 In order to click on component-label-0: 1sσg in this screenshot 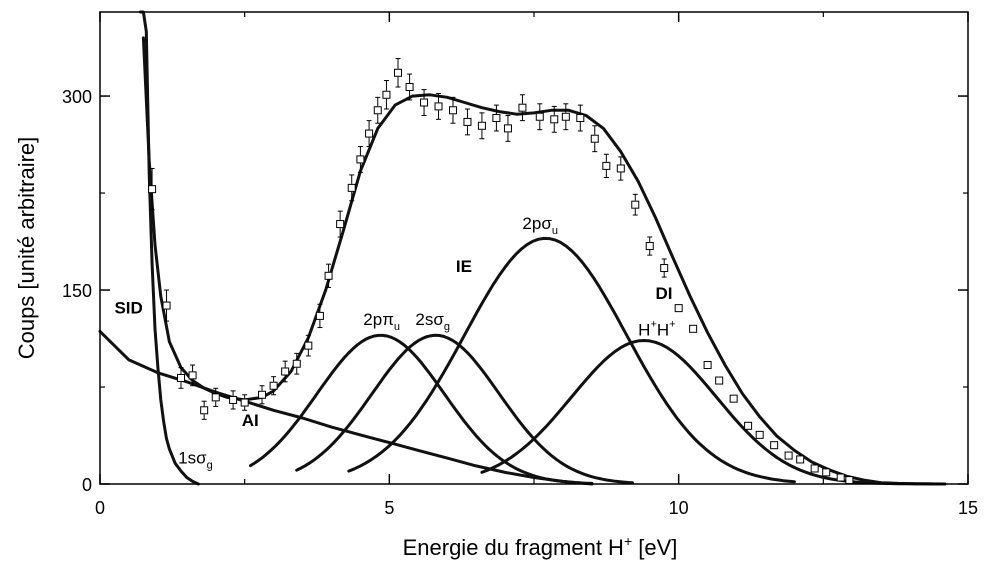, I will do `click(195, 459)`.